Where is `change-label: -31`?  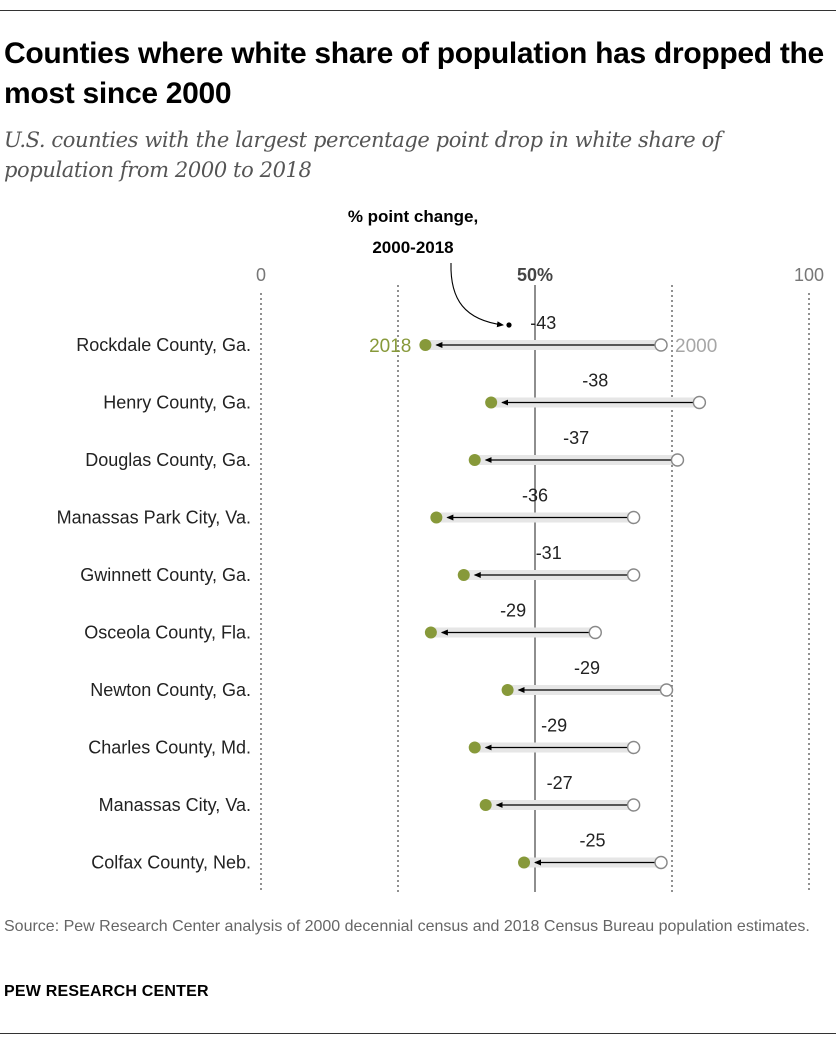
change-label: -31 is located at coordinates (549, 553).